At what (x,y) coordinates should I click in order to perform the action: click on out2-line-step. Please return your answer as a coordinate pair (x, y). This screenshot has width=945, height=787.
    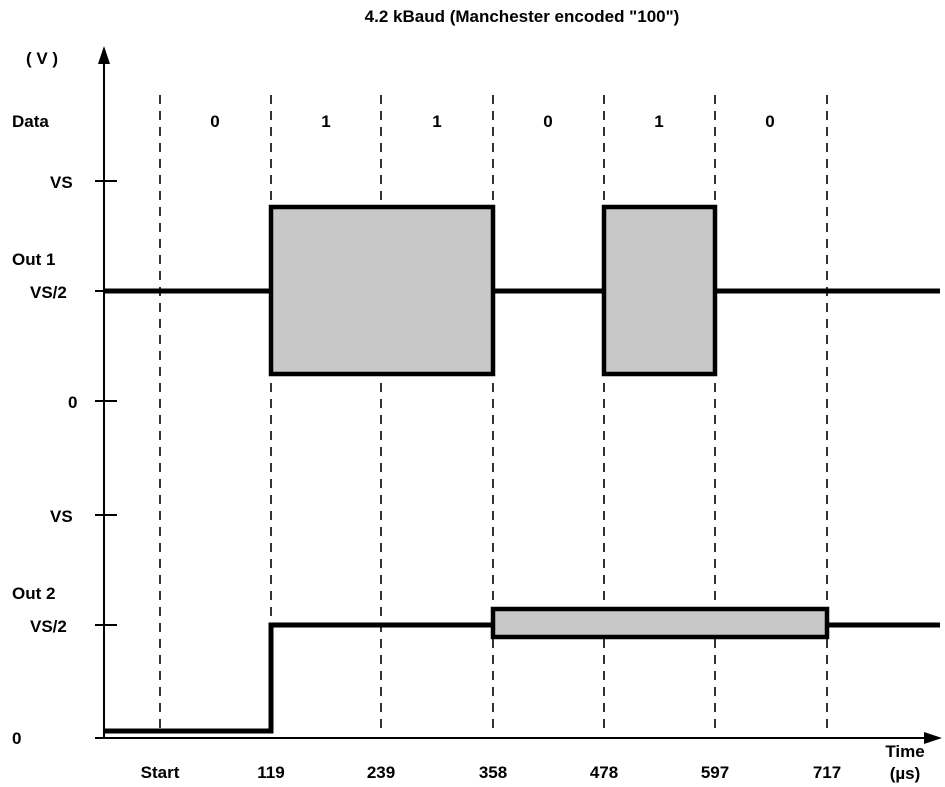
    Looking at the image, I should click on (298, 678).